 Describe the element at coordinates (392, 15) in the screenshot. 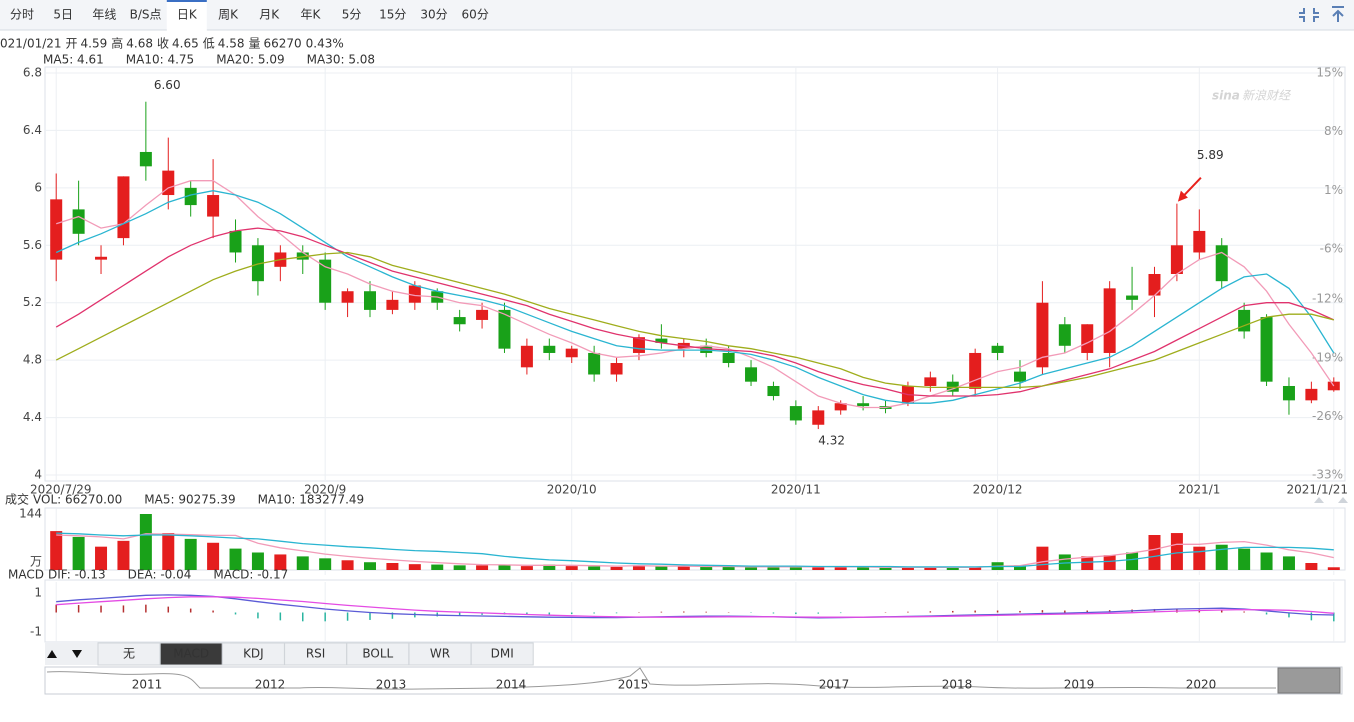

I see `toolbar-tab: 15分` at that location.